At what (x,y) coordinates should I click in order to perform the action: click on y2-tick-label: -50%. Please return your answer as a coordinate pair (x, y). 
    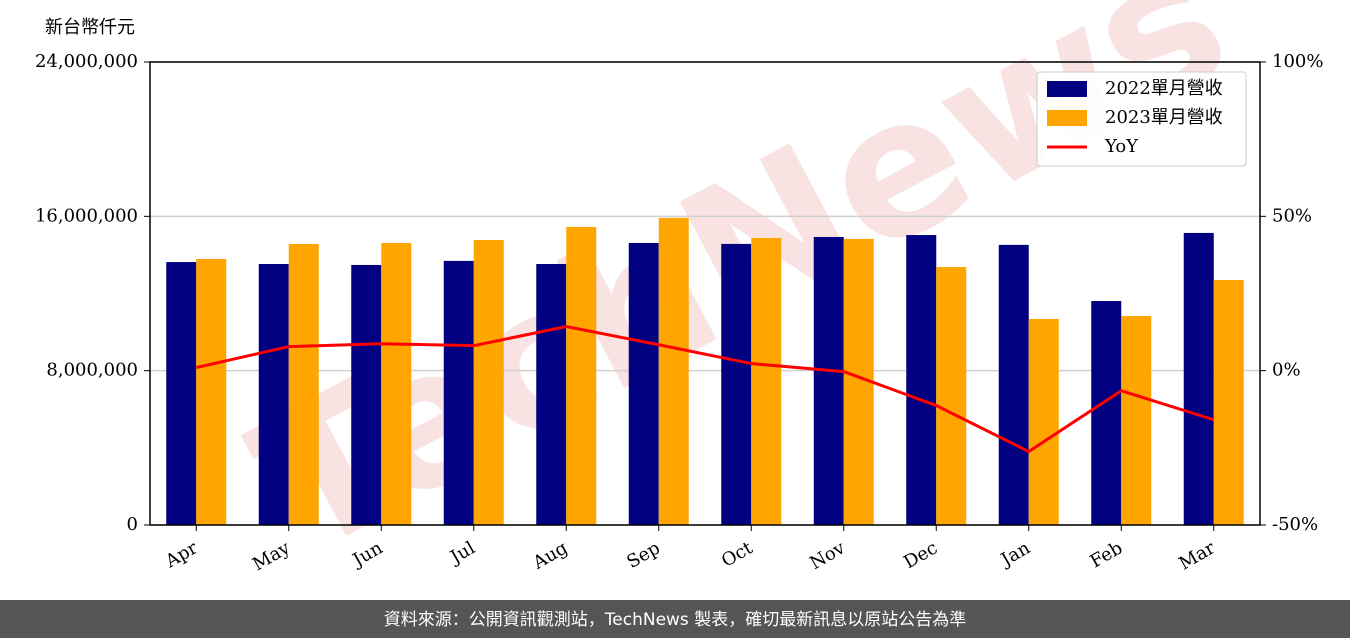
    Looking at the image, I should click on (1295, 524).